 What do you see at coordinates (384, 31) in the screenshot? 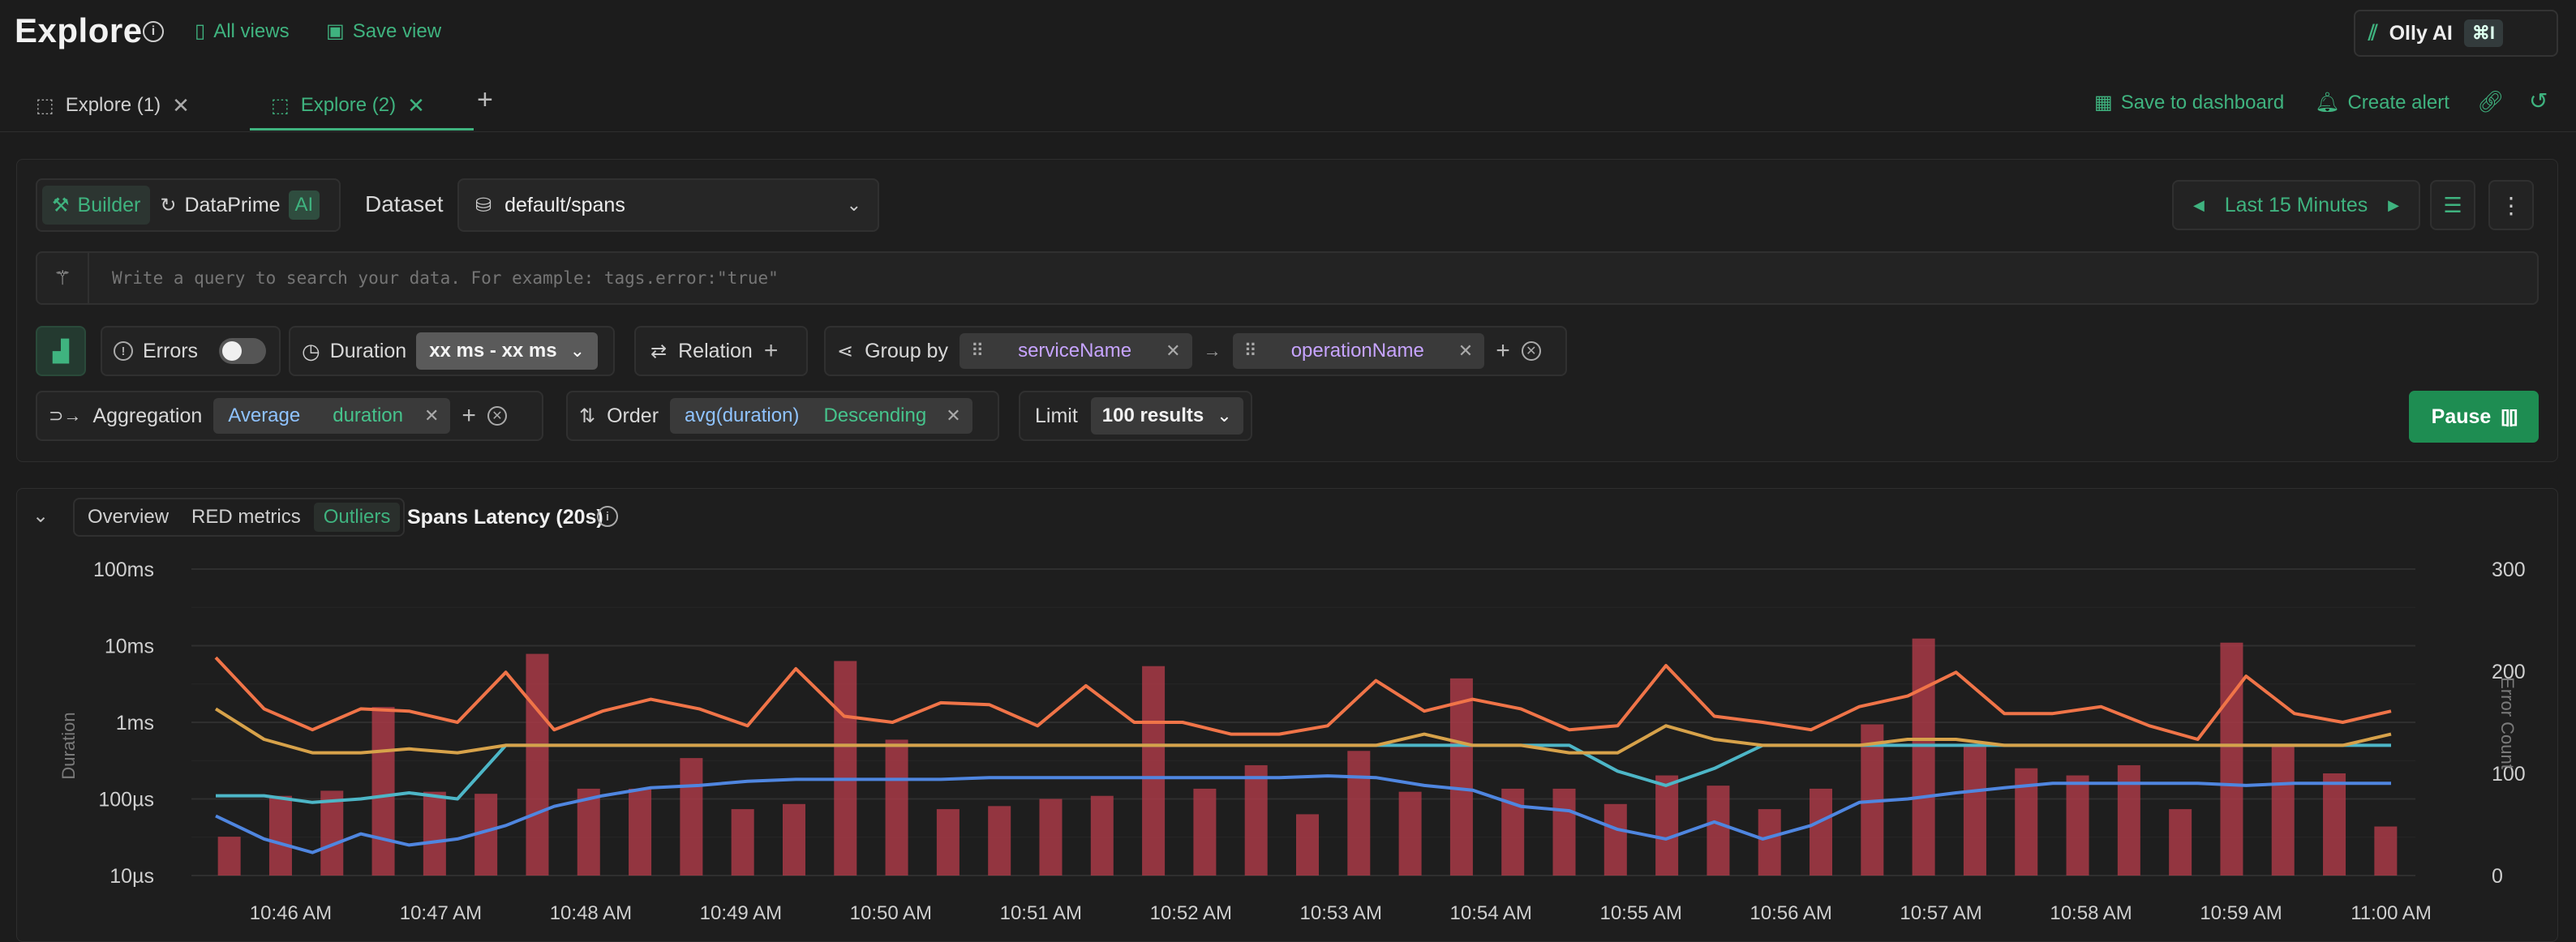
I see `save-view-link: ▣ Save view` at bounding box center [384, 31].